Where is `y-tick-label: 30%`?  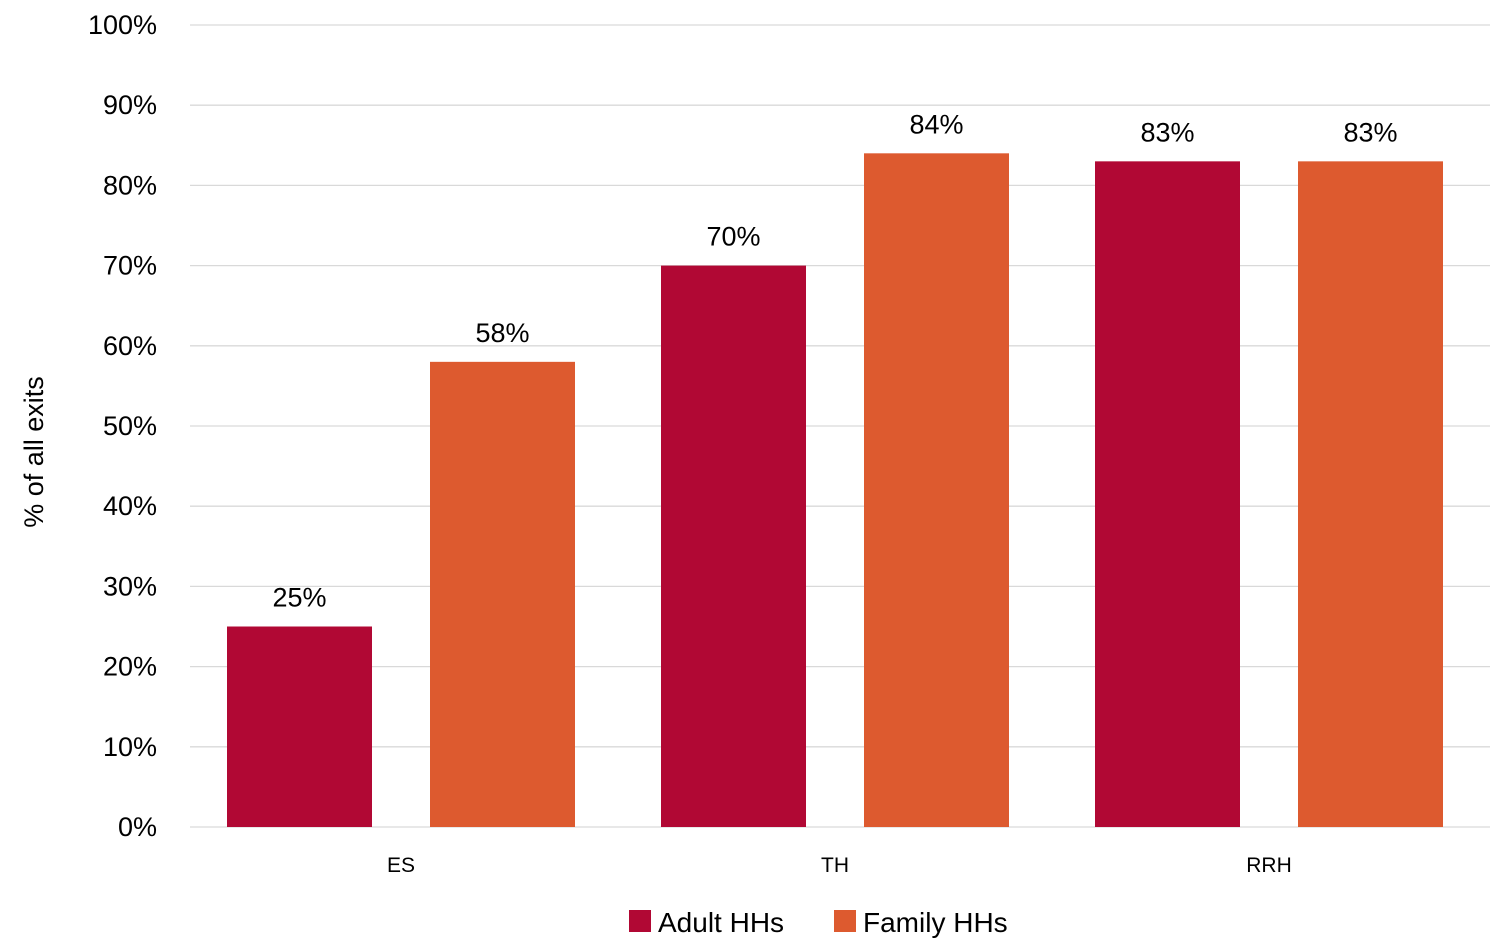 y-tick-label: 30% is located at coordinates (130, 586).